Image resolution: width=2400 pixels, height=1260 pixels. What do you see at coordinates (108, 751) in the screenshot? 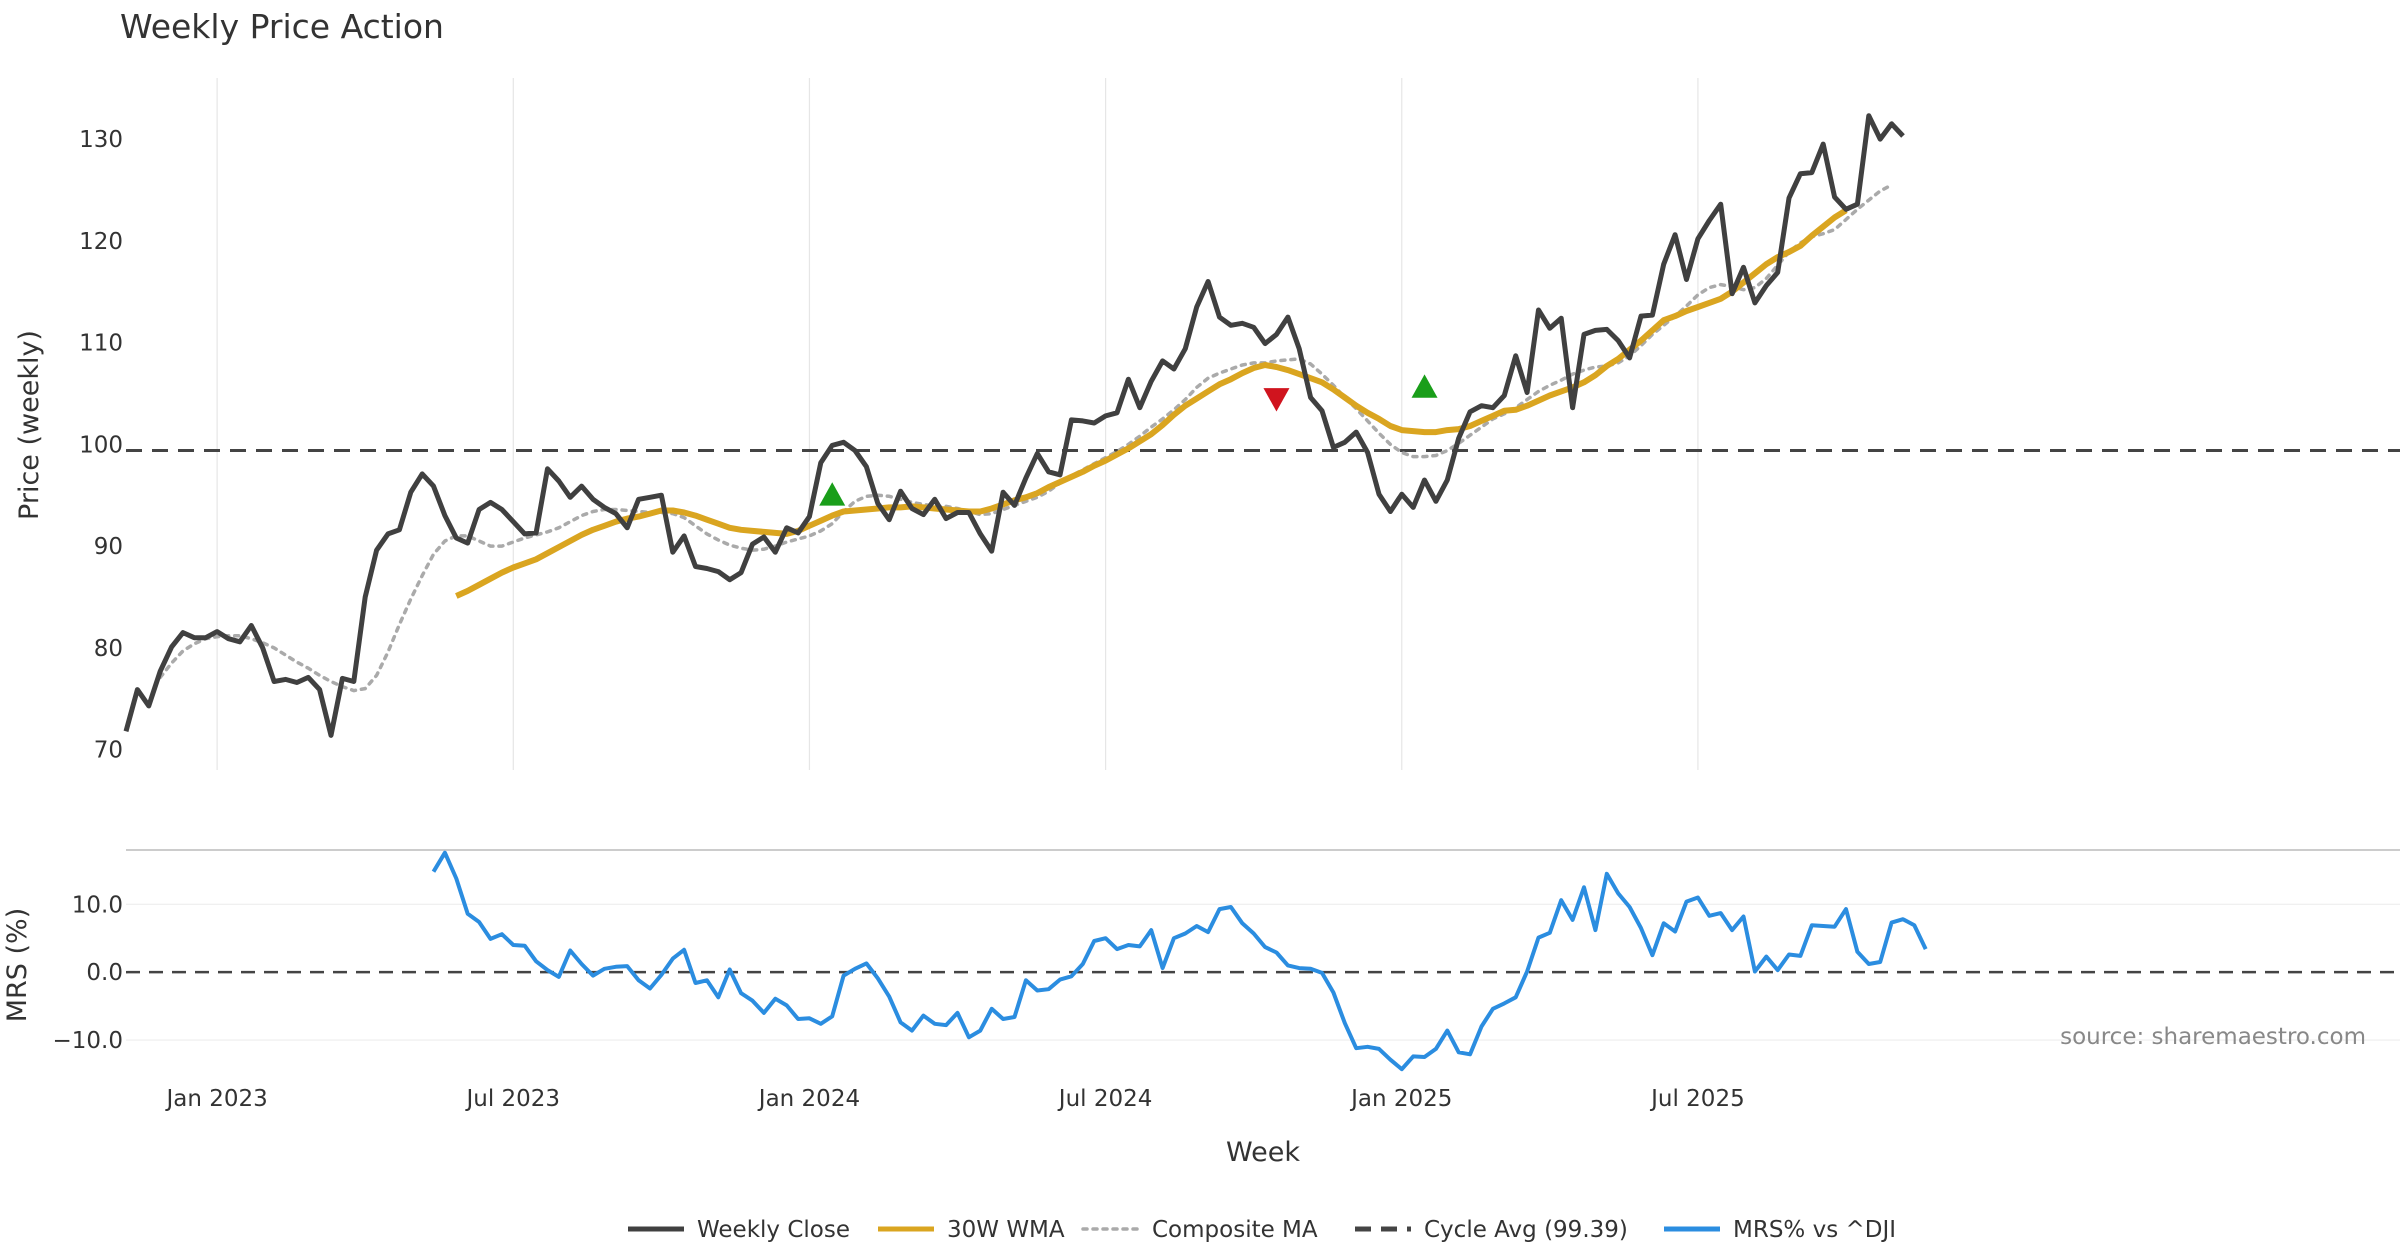
I see `price-y-tick-label: 70` at bounding box center [108, 751].